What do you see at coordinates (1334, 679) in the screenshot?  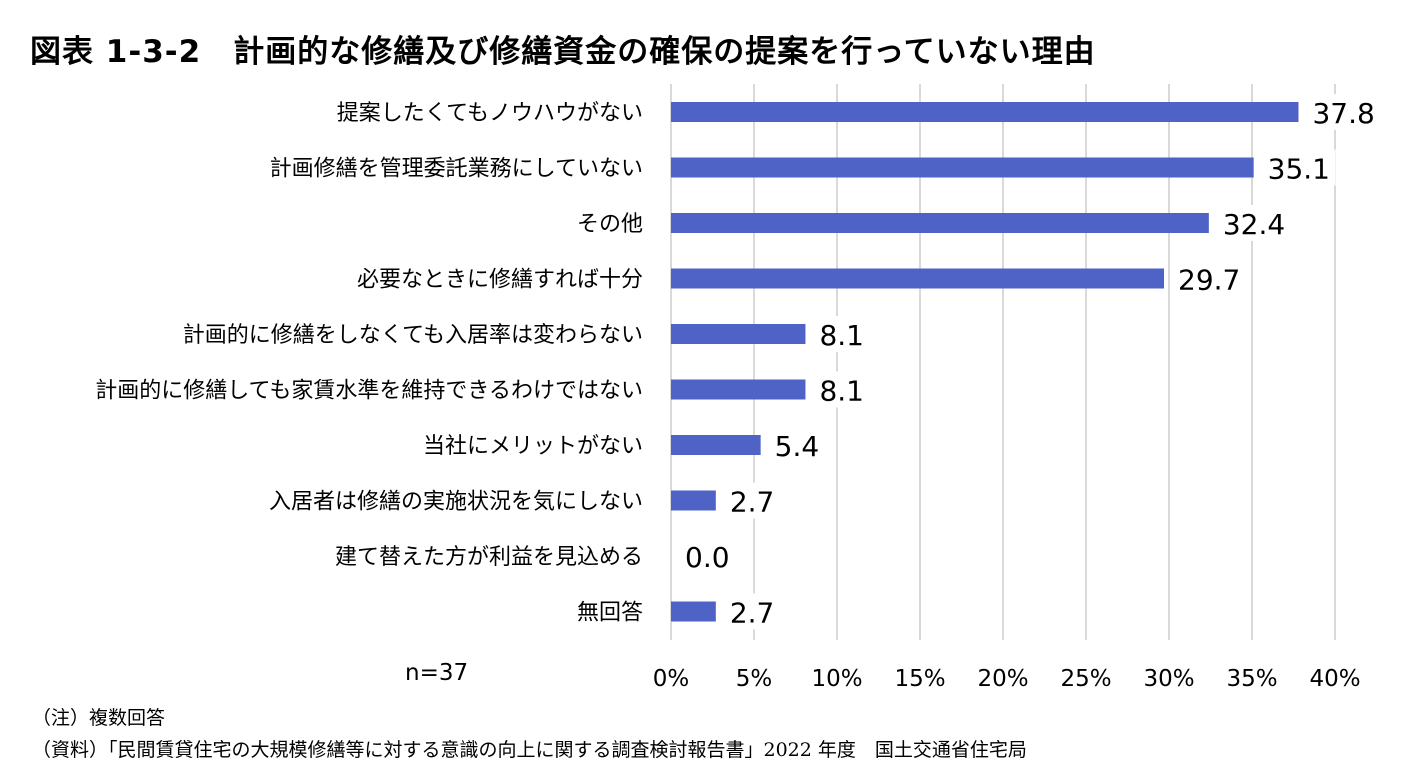 I see `x-tick-label: 40%` at bounding box center [1334, 679].